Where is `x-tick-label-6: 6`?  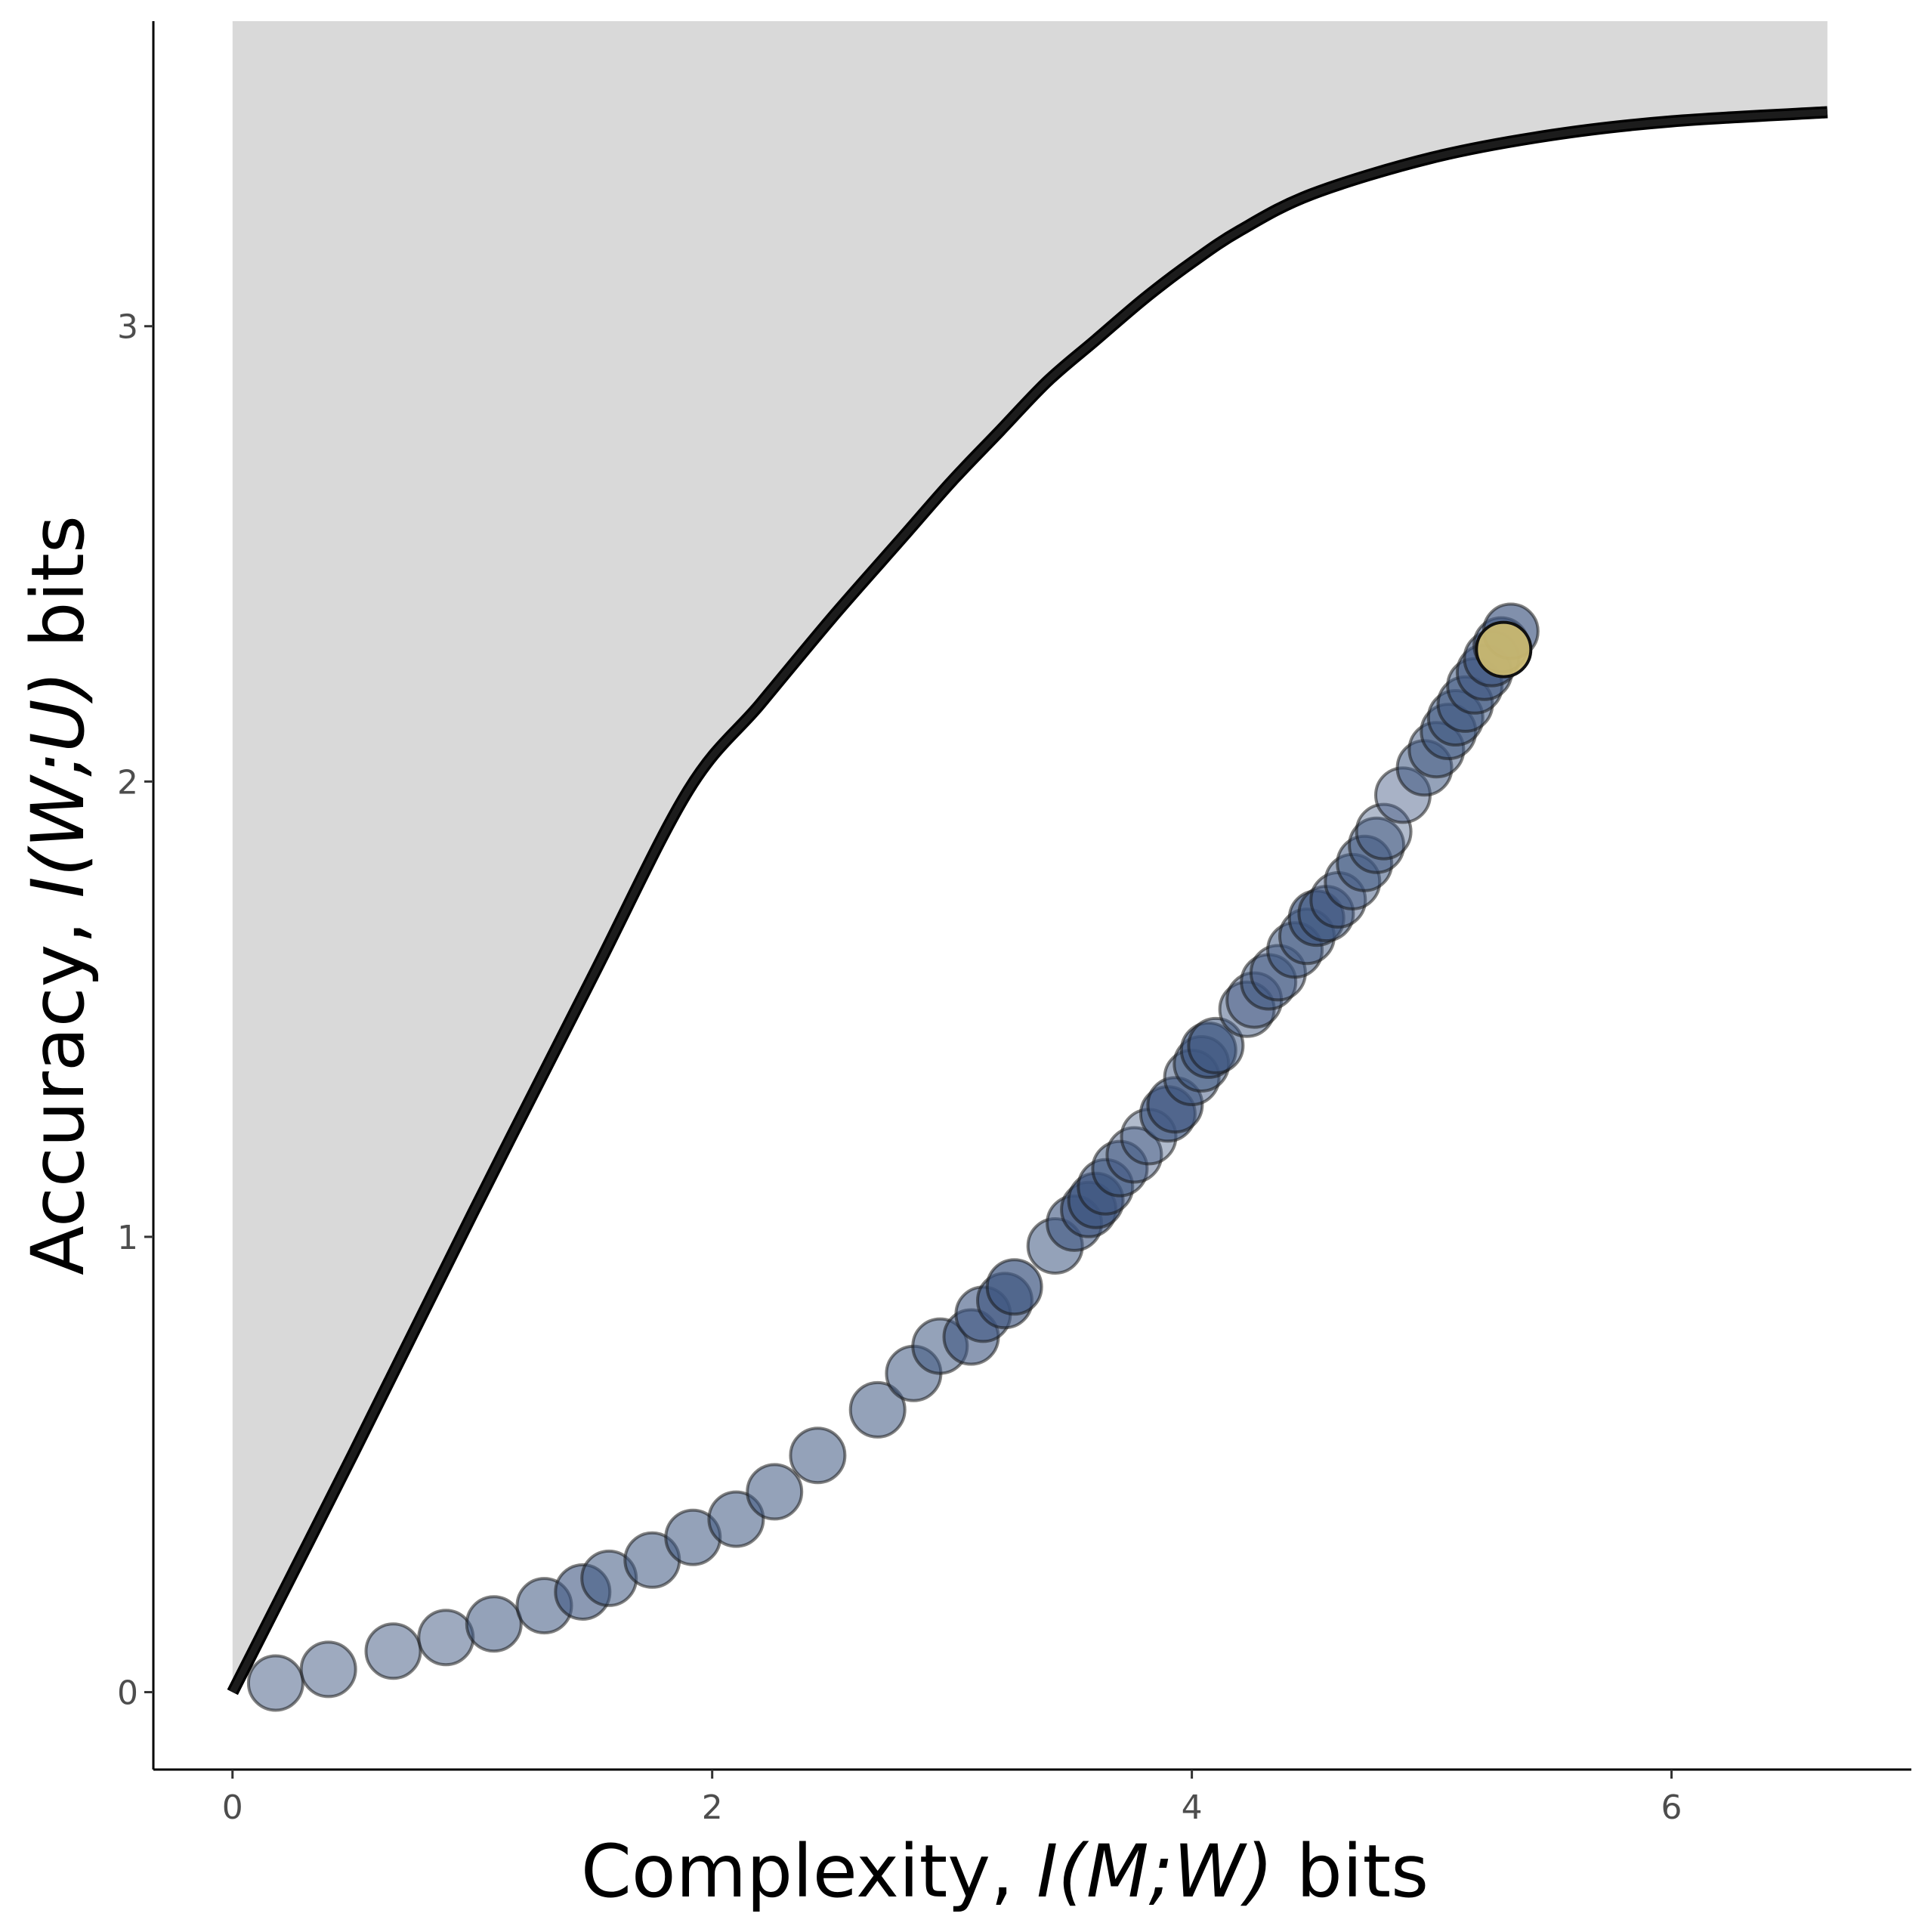 x-tick-label-6: 6 is located at coordinates (1671, 1807).